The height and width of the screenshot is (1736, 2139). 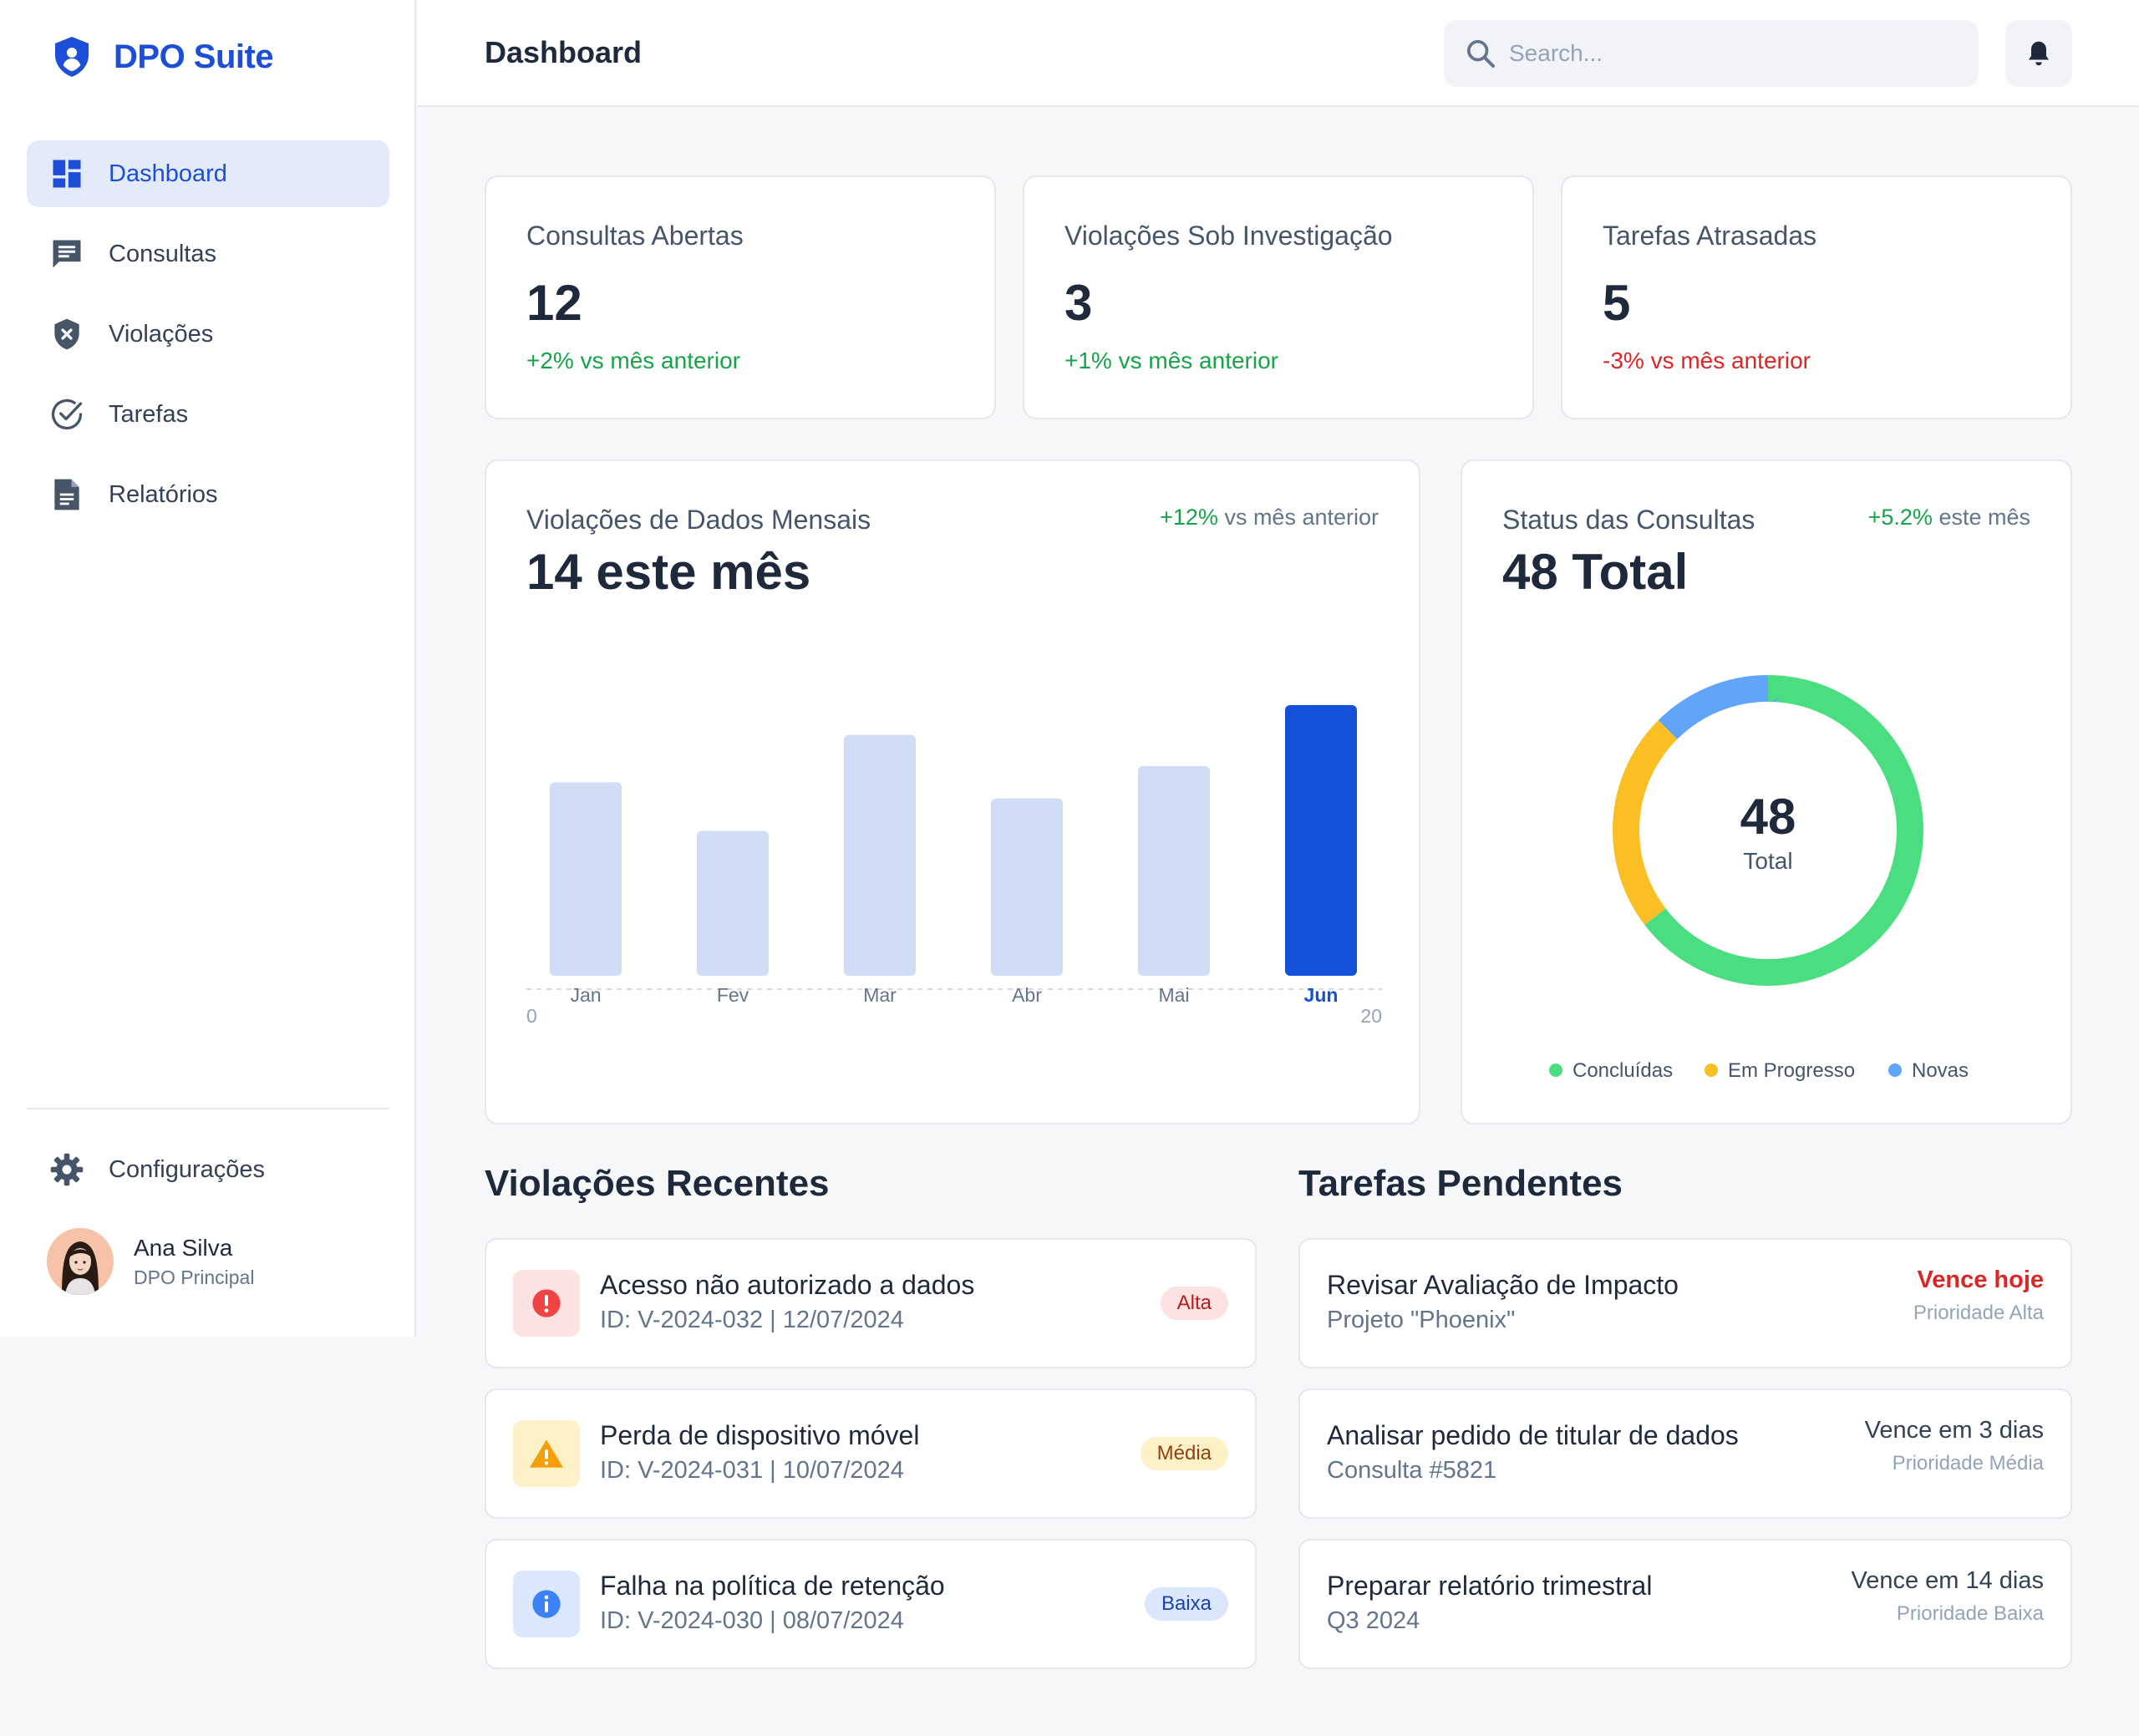 I want to click on stat-value: 5, so click(x=1617, y=303).